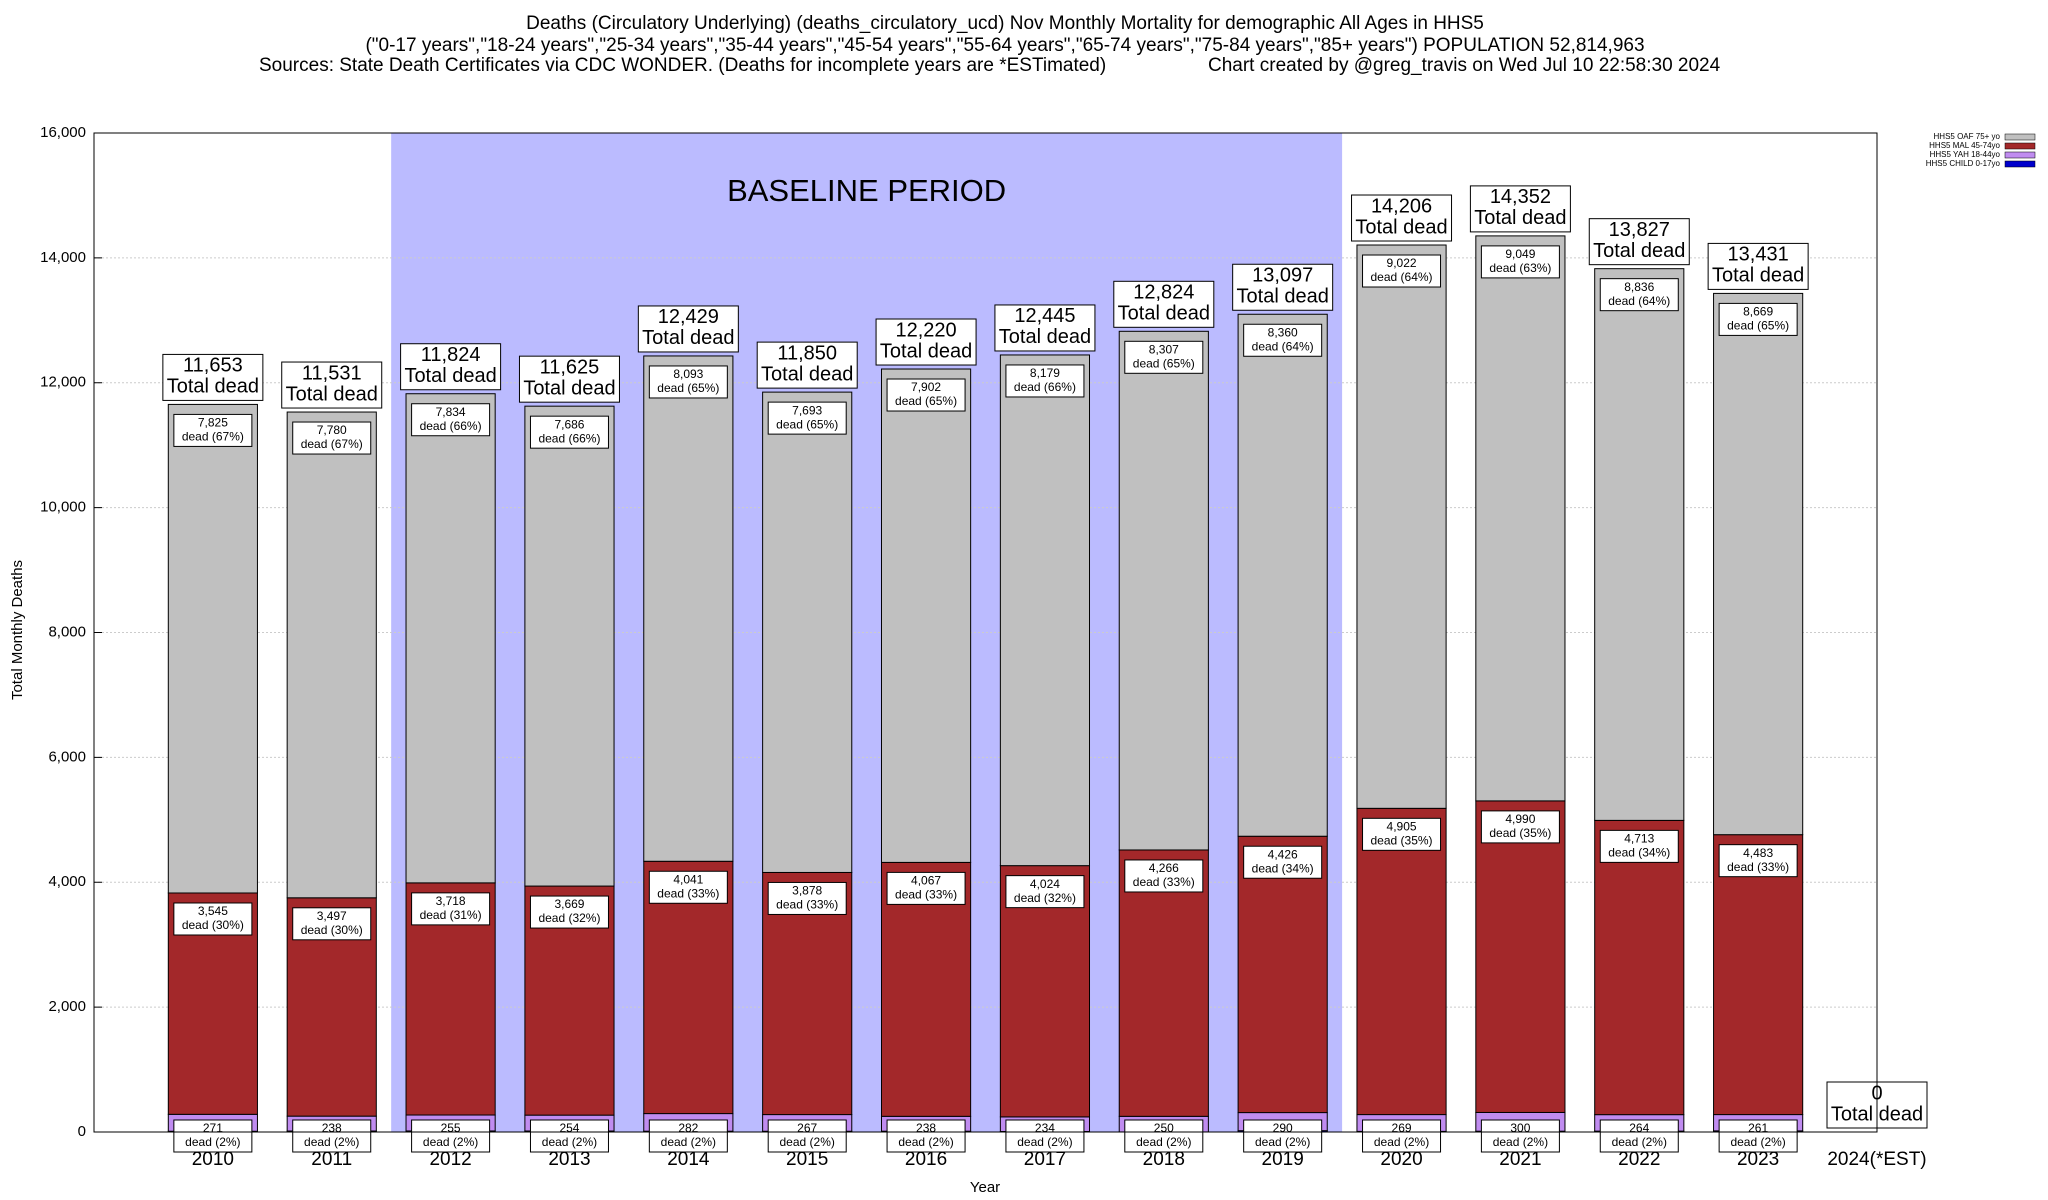 This screenshot has width=2048, height=1200. I want to click on total-label: 12,429, so click(688, 317).